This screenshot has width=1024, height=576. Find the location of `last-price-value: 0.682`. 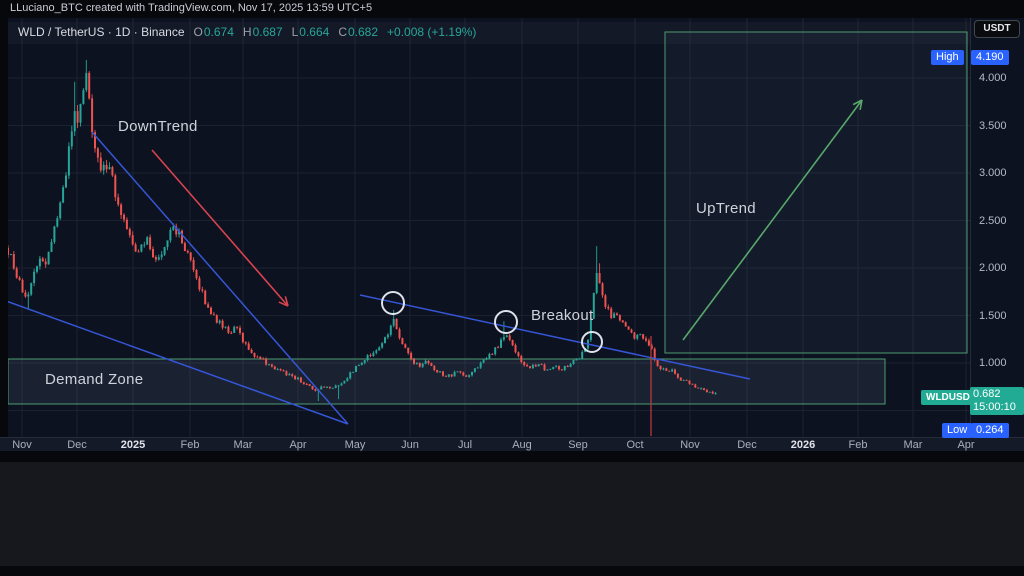

last-price-value: 0.682 is located at coordinates (987, 394).